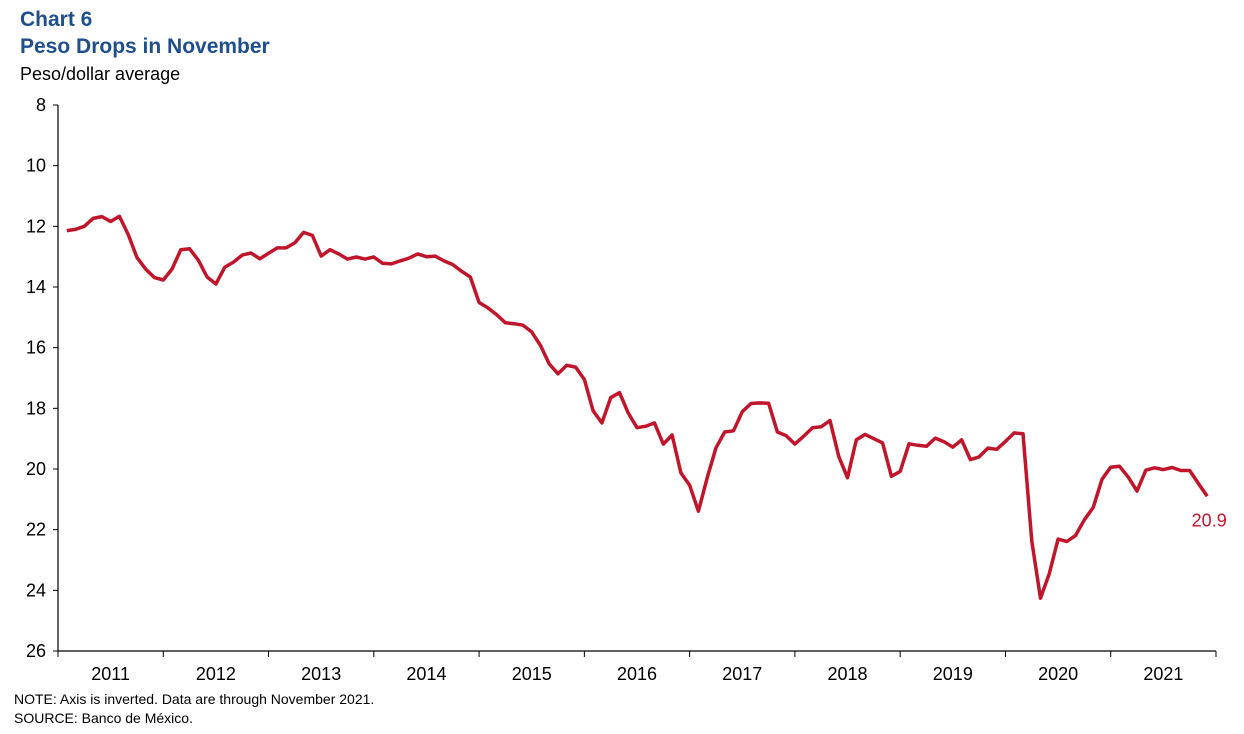 This screenshot has height=734, width=1244. I want to click on y-axis-units-label: Peso/dollar average, so click(100, 74).